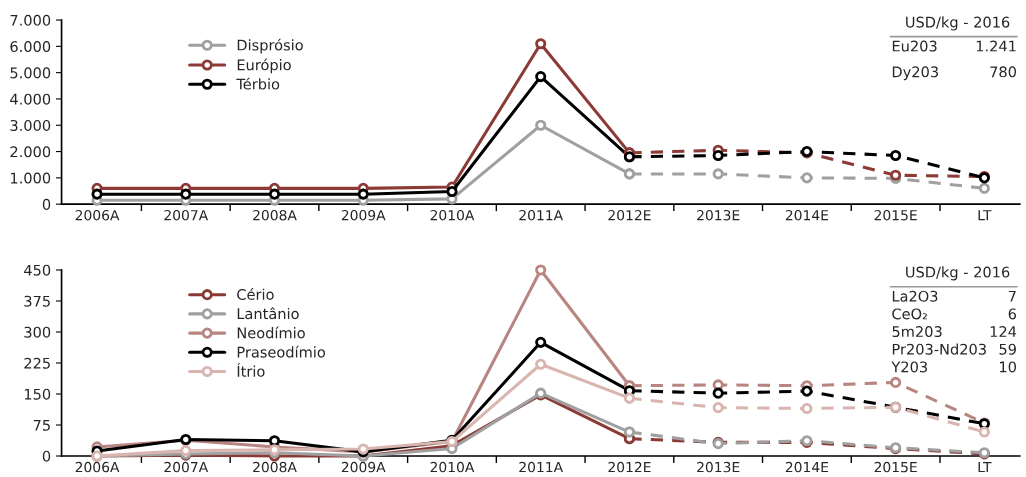  Describe the element at coordinates (281, 351) in the screenshot. I see `legend-label: Praseodímio` at that location.